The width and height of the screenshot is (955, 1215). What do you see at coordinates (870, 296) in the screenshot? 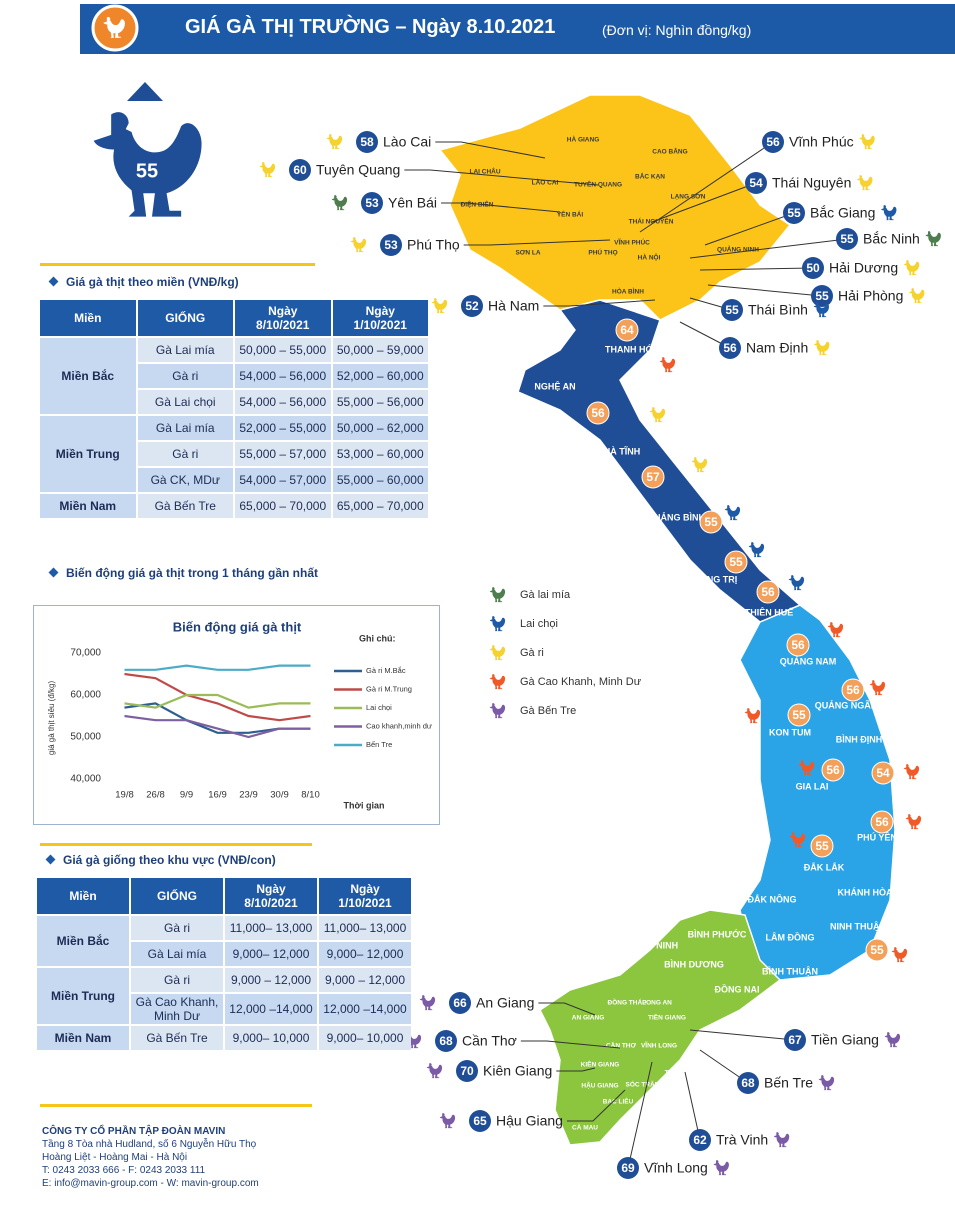
I see `province-name: Hải Phòng` at bounding box center [870, 296].